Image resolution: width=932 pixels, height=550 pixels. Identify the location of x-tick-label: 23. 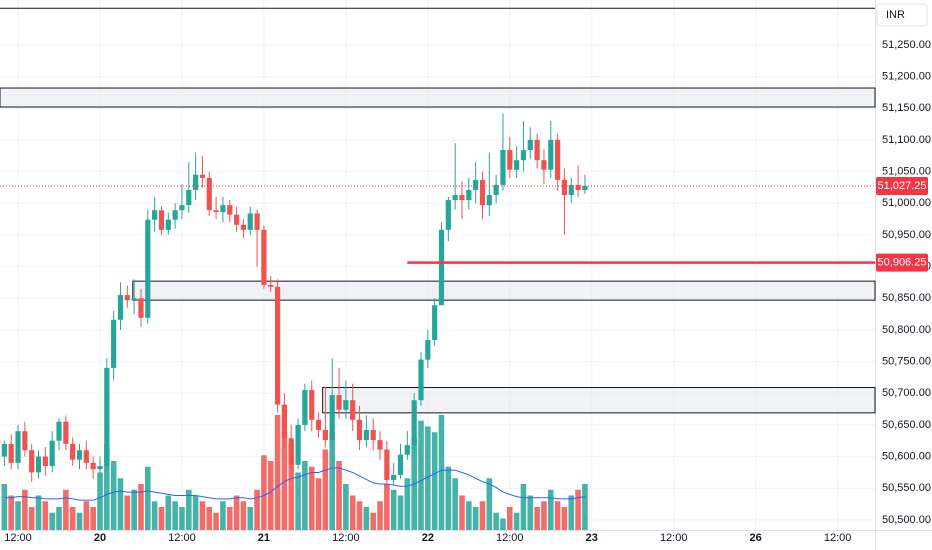
(592, 538).